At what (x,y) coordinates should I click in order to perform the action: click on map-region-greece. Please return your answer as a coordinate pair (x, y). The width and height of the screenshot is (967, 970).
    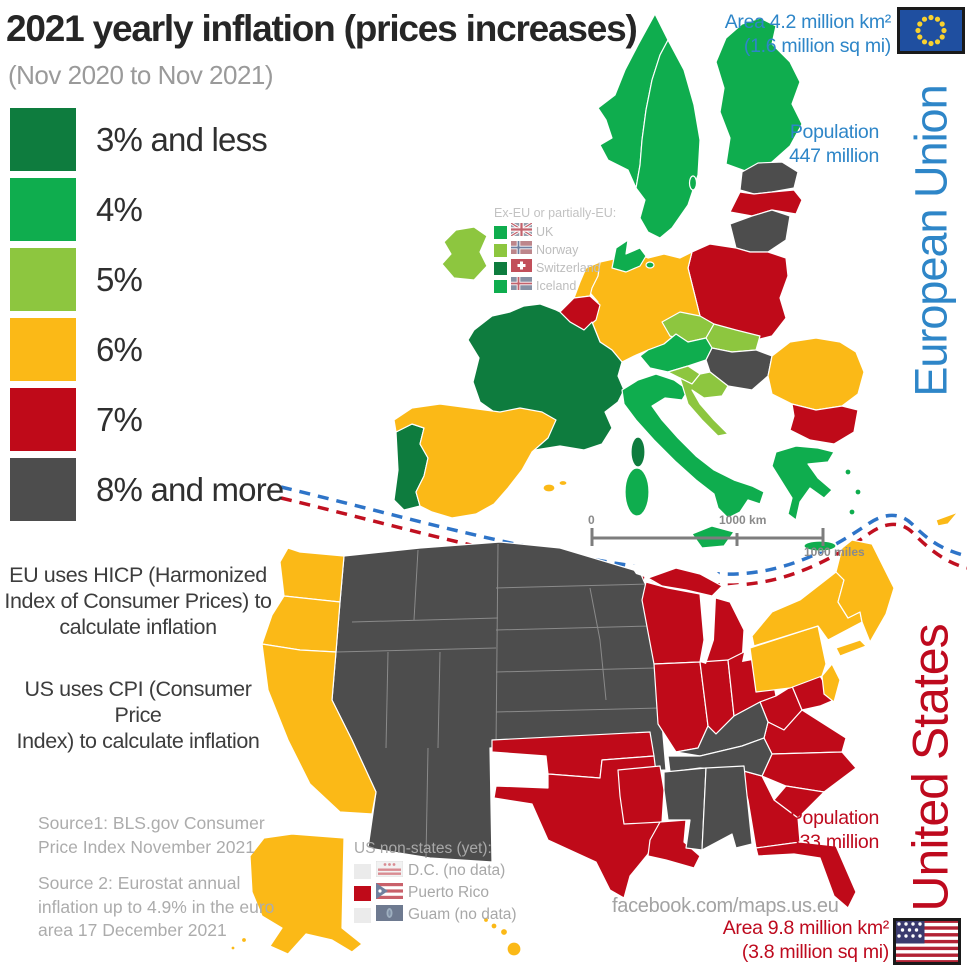
    Looking at the image, I should click on (803, 483).